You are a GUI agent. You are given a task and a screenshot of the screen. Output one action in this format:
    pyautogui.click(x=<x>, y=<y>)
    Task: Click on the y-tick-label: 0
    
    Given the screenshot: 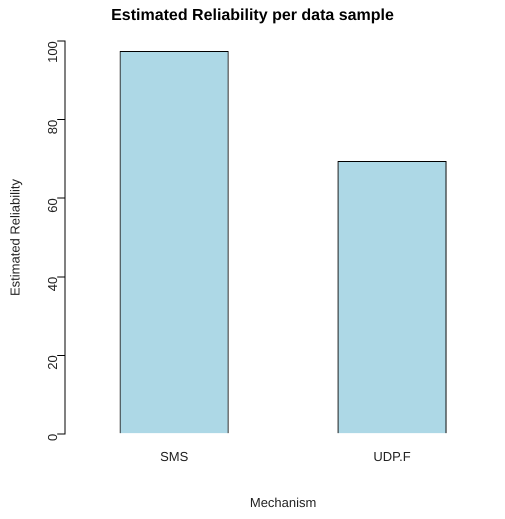 What is the action you would take?
    pyautogui.click(x=52, y=438)
    